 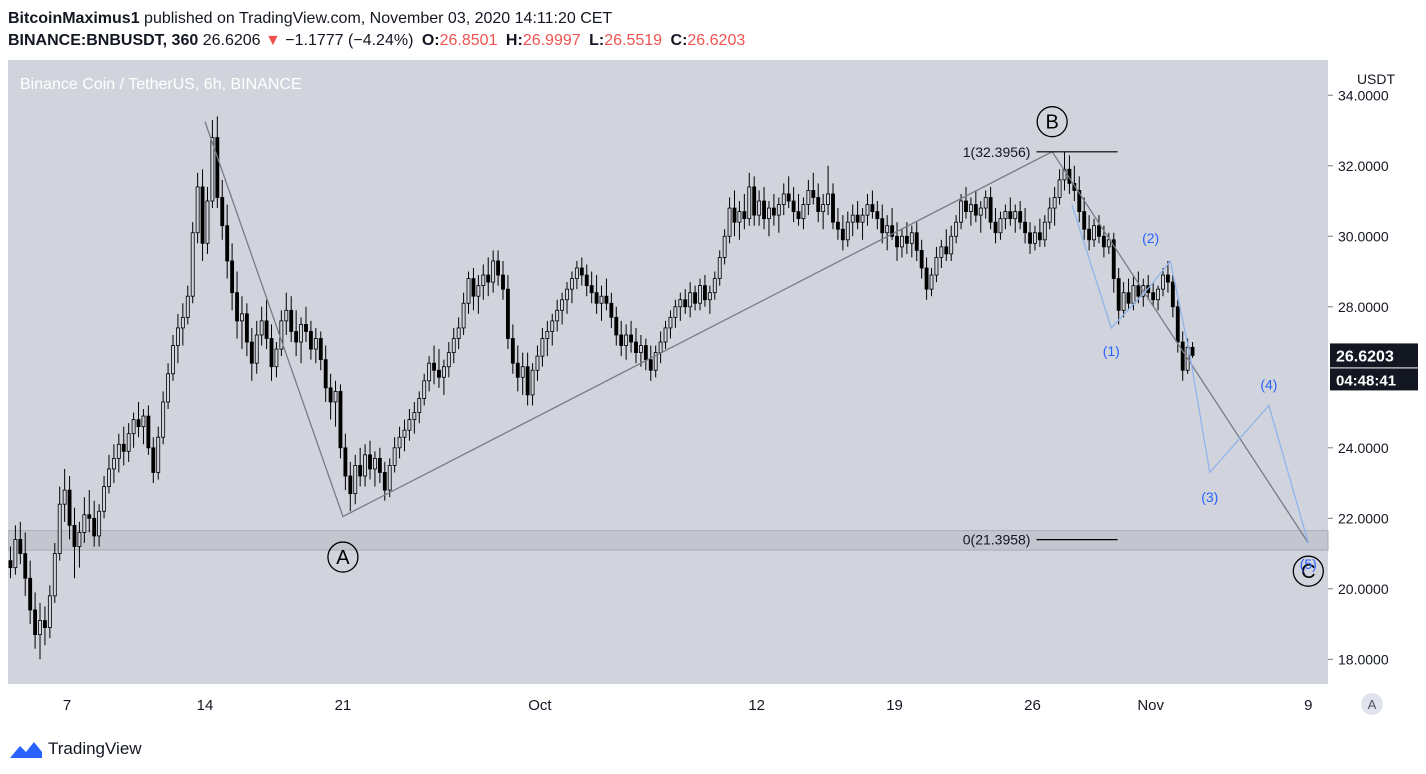 What do you see at coordinates (273, 40) in the screenshot?
I see `down-arrow-icon: ▼` at bounding box center [273, 40].